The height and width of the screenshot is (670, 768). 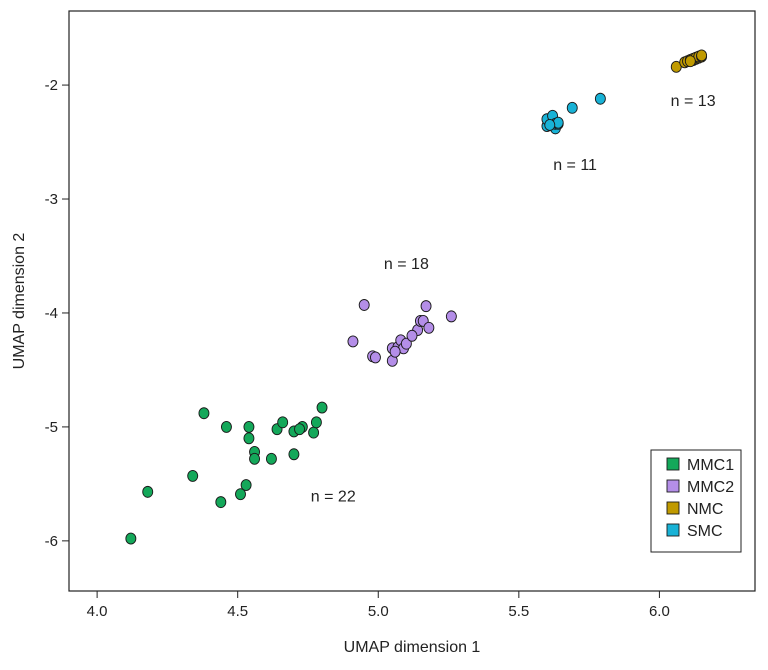 What do you see at coordinates (51, 427) in the screenshot?
I see `y-tick-label: -5` at bounding box center [51, 427].